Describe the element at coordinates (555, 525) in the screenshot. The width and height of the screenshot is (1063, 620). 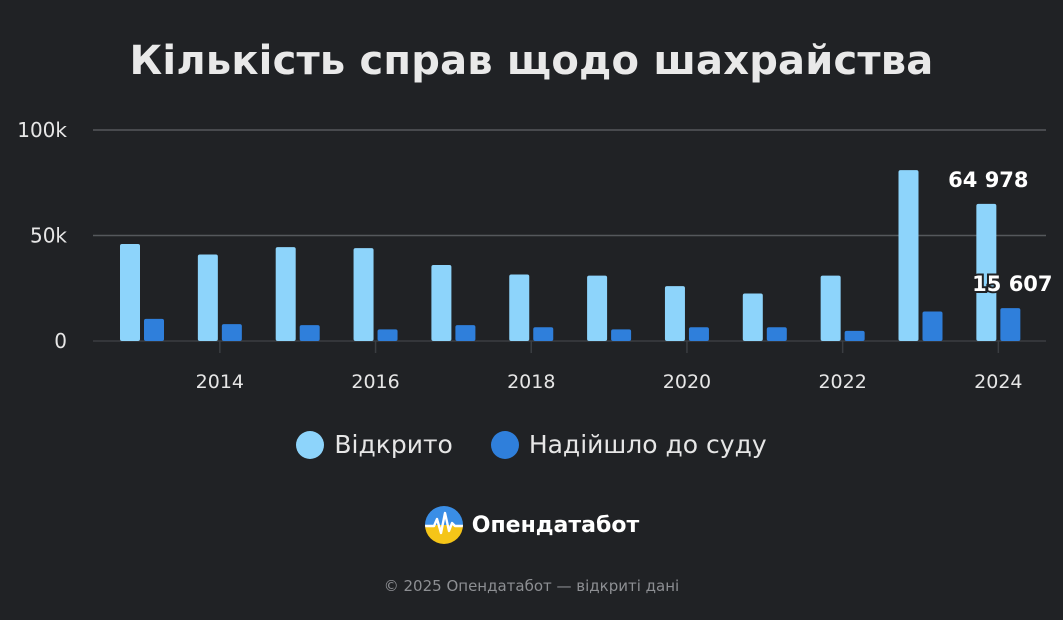
I see `brand-name: Опендатабот` at that location.